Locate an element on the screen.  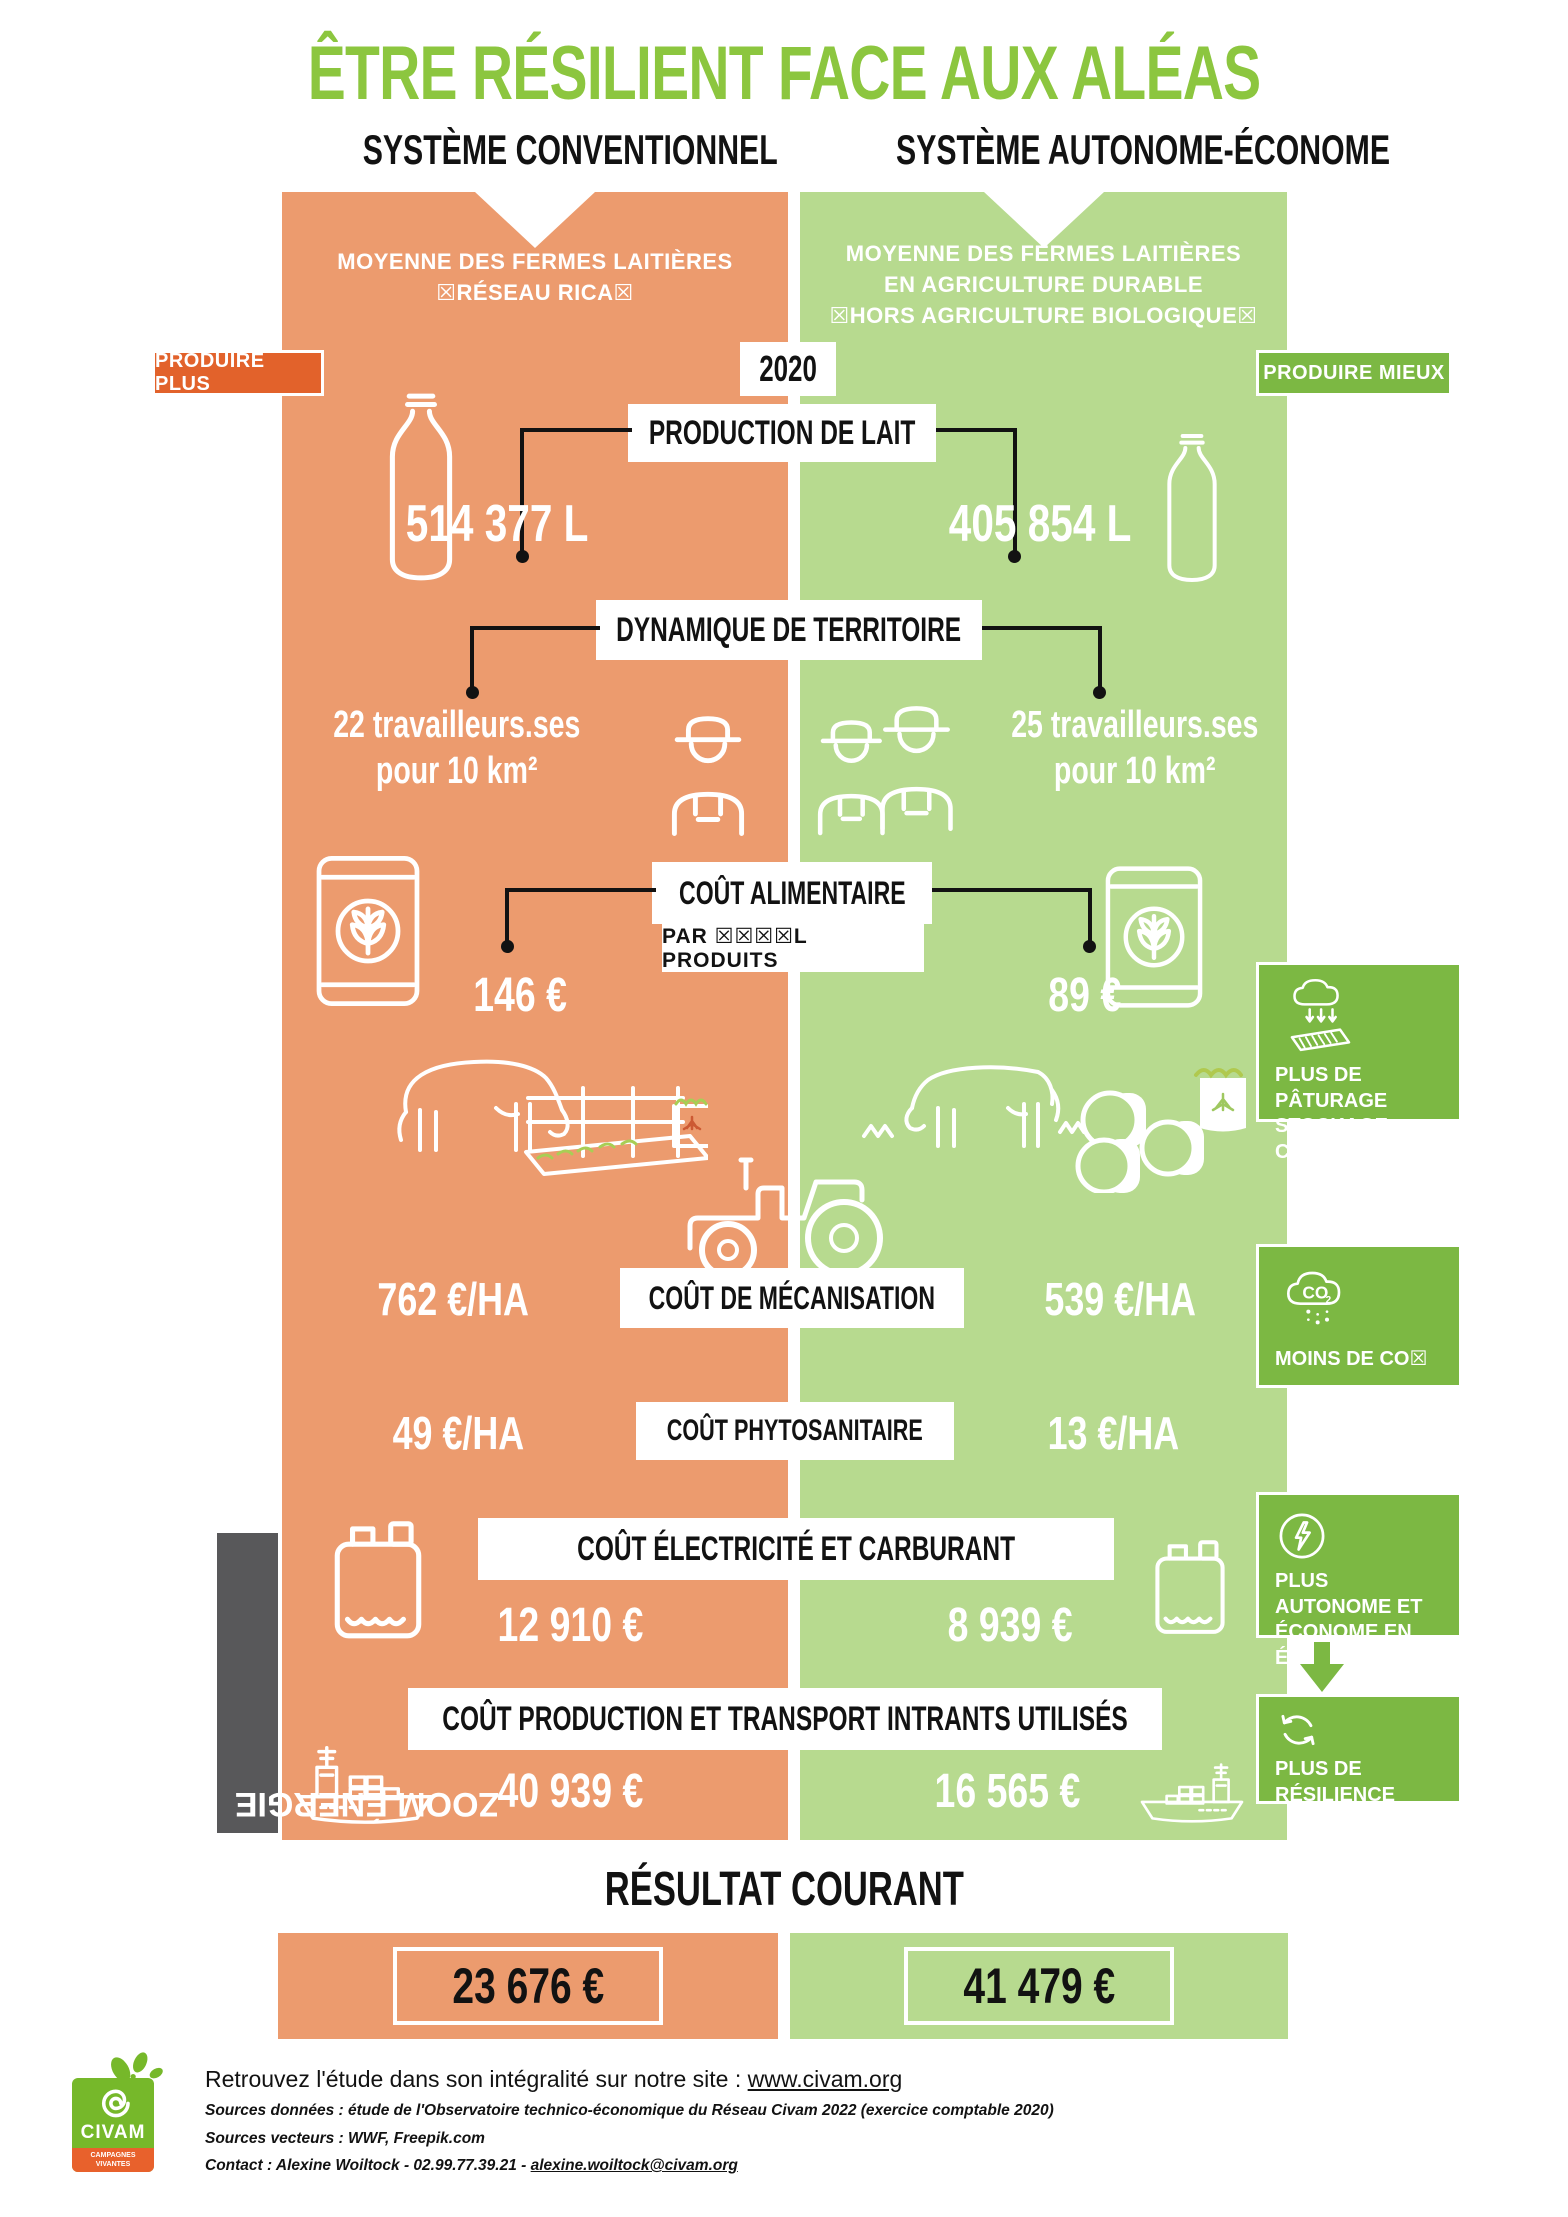
badge-produire-mieux: PRODUIRE MIEUX is located at coordinates (1354, 373).